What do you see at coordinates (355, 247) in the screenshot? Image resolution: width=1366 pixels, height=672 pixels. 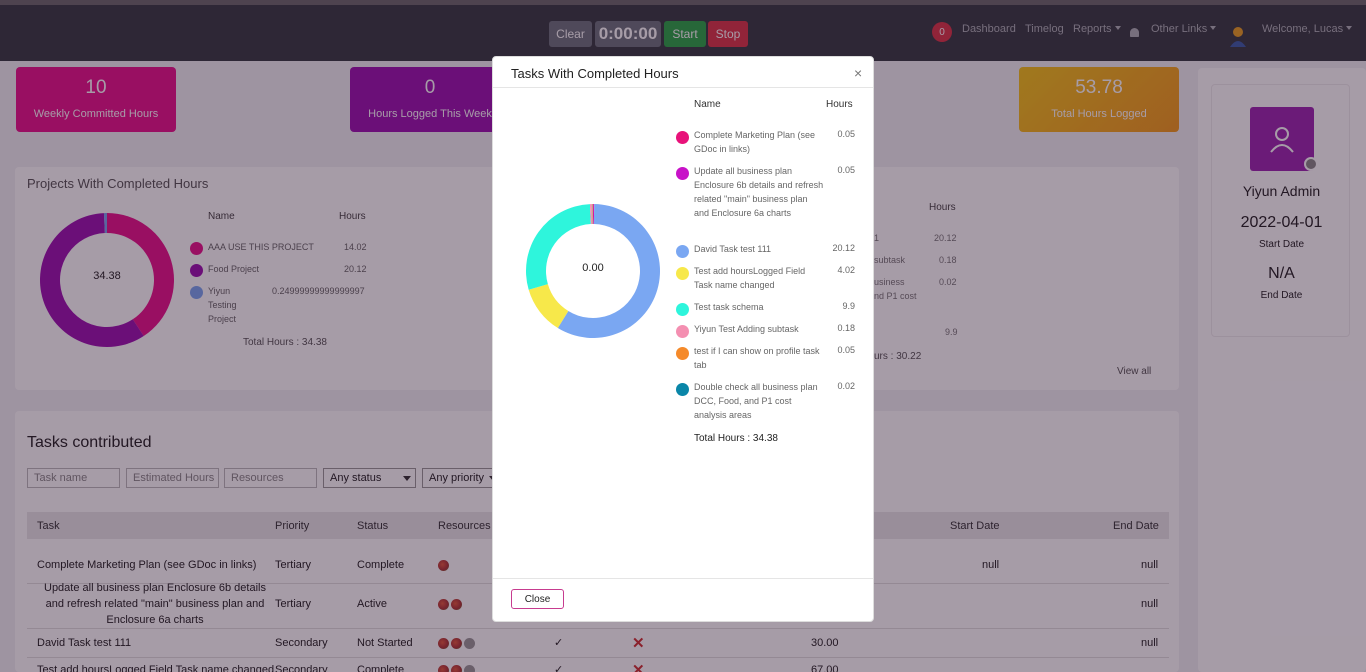 I see `project-hours: 14.02` at bounding box center [355, 247].